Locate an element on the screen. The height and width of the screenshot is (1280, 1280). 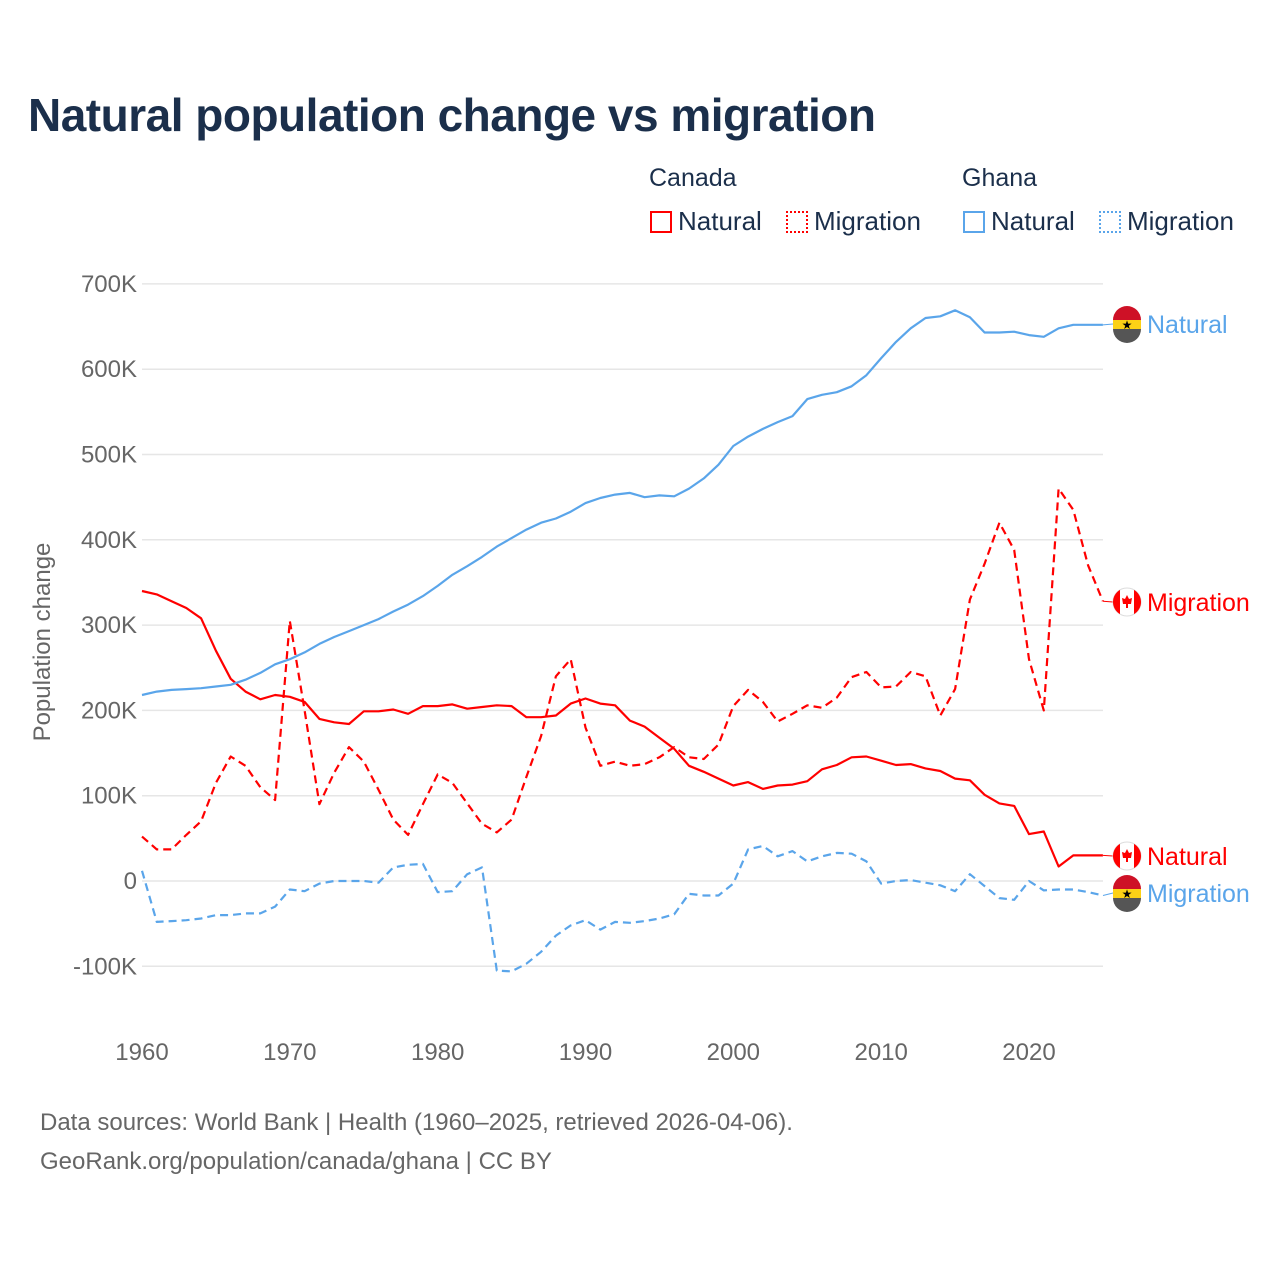
chart-title: Natural population change vs migration is located at coordinates (452, 115).